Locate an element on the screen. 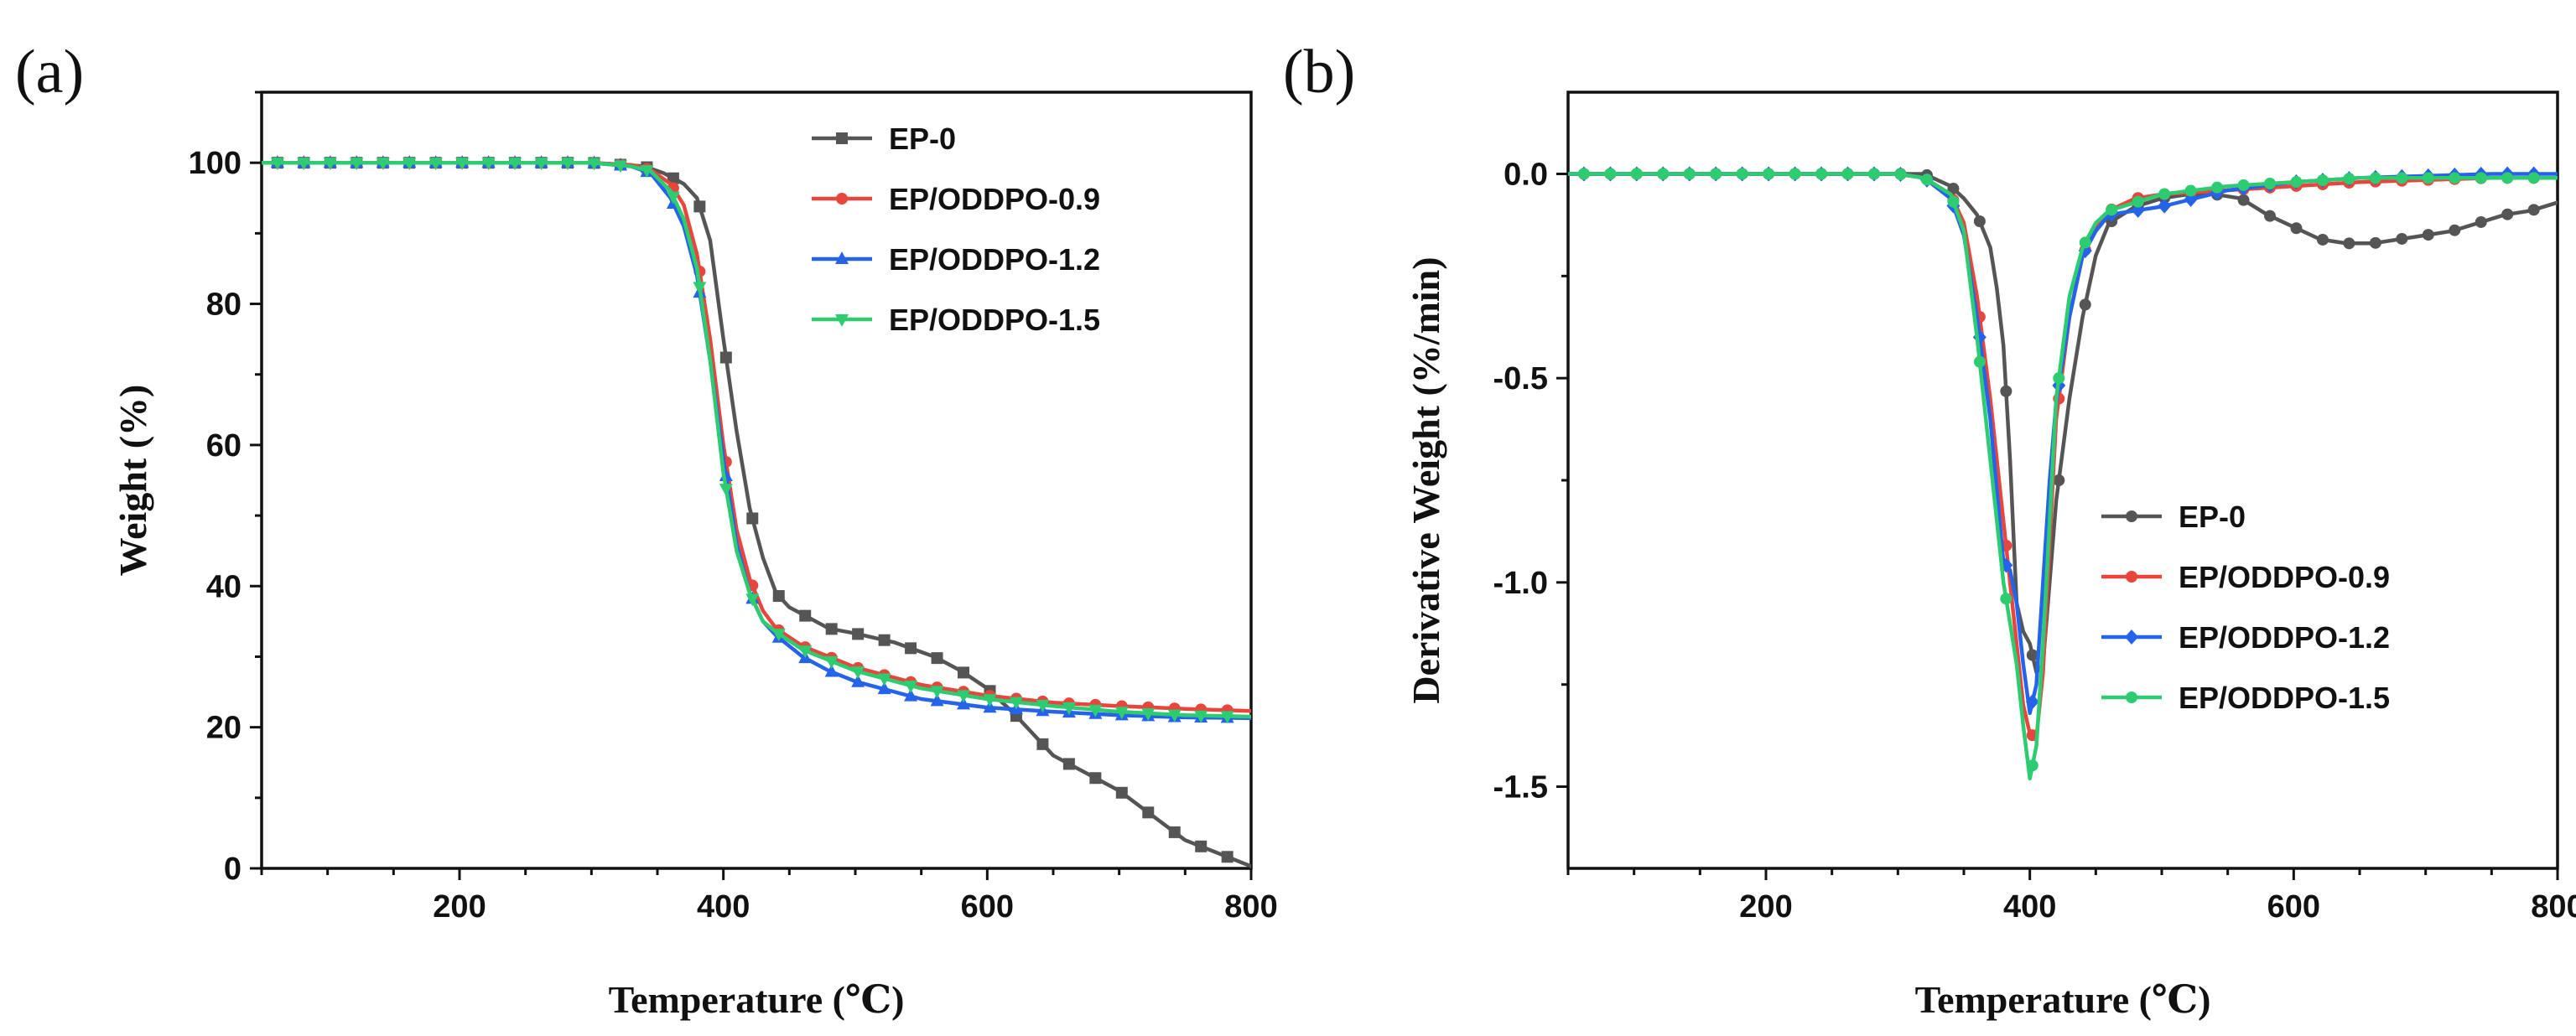 The width and height of the screenshot is (2576, 1036). legend-label: EP-0 is located at coordinates (2212, 517).